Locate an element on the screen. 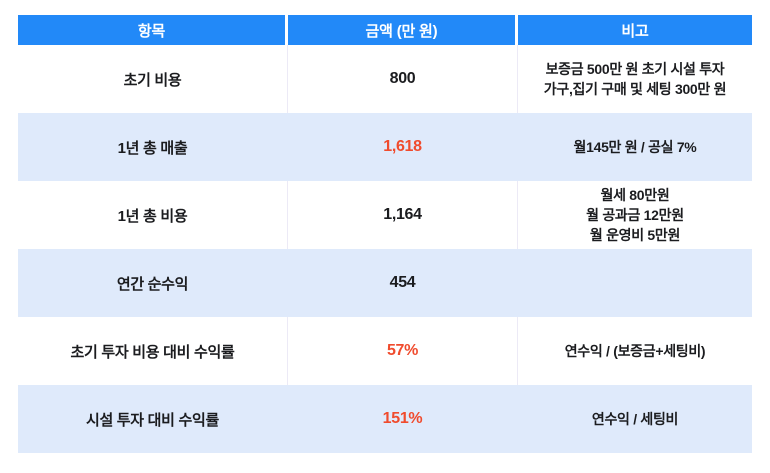 The height and width of the screenshot is (473, 770). note-cell is located at coordinates (635, 283).